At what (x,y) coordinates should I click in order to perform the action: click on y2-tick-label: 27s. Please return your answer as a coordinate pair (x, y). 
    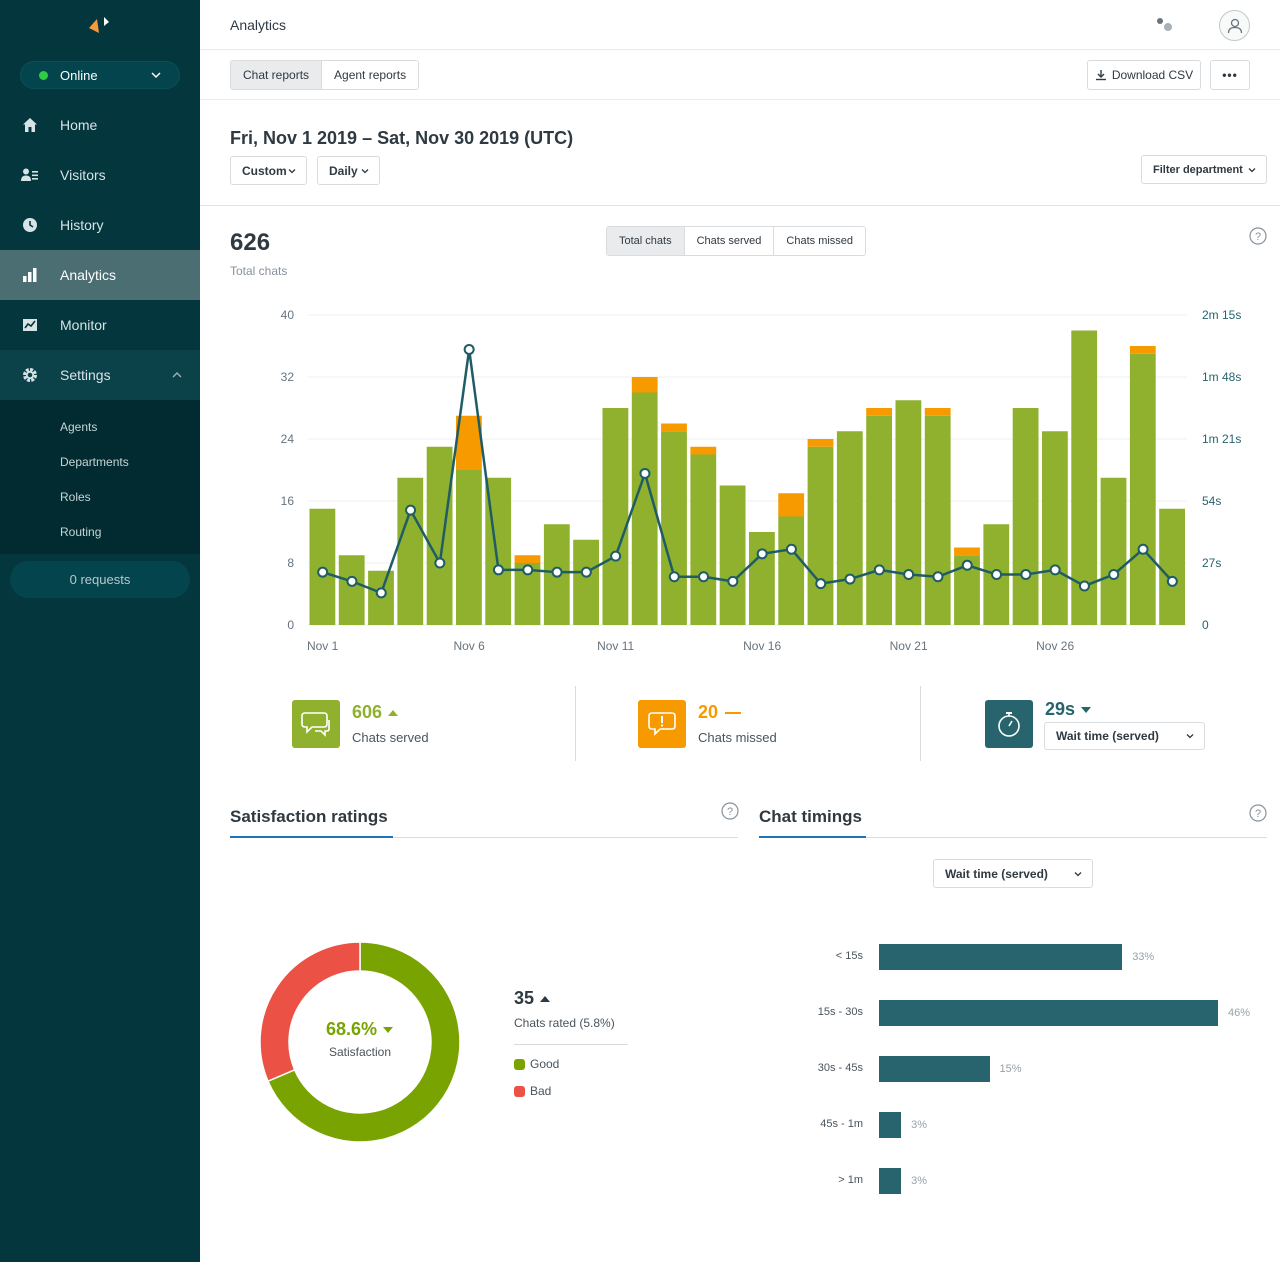
    Looking at the image, I should click on (1211, 563).